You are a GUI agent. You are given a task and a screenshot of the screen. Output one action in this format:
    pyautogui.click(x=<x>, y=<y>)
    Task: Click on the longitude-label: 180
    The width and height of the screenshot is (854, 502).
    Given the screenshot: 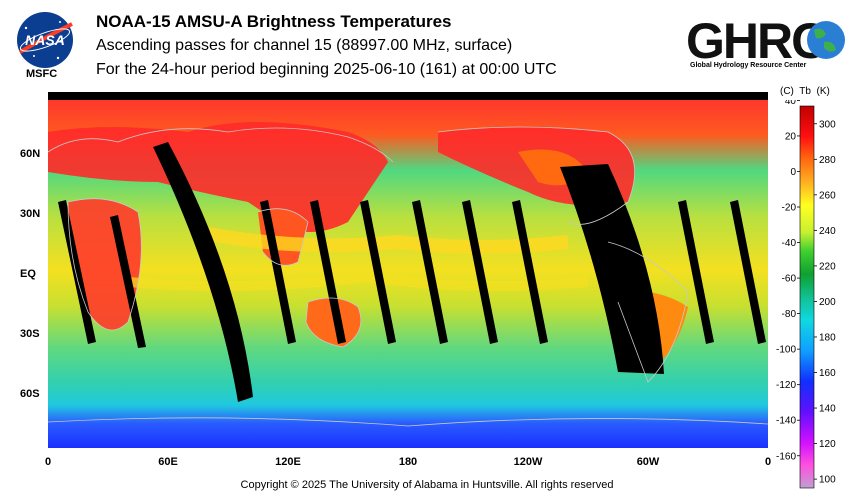 What is the action you would take?
    pyautogui.click(x=408, y=462)
    